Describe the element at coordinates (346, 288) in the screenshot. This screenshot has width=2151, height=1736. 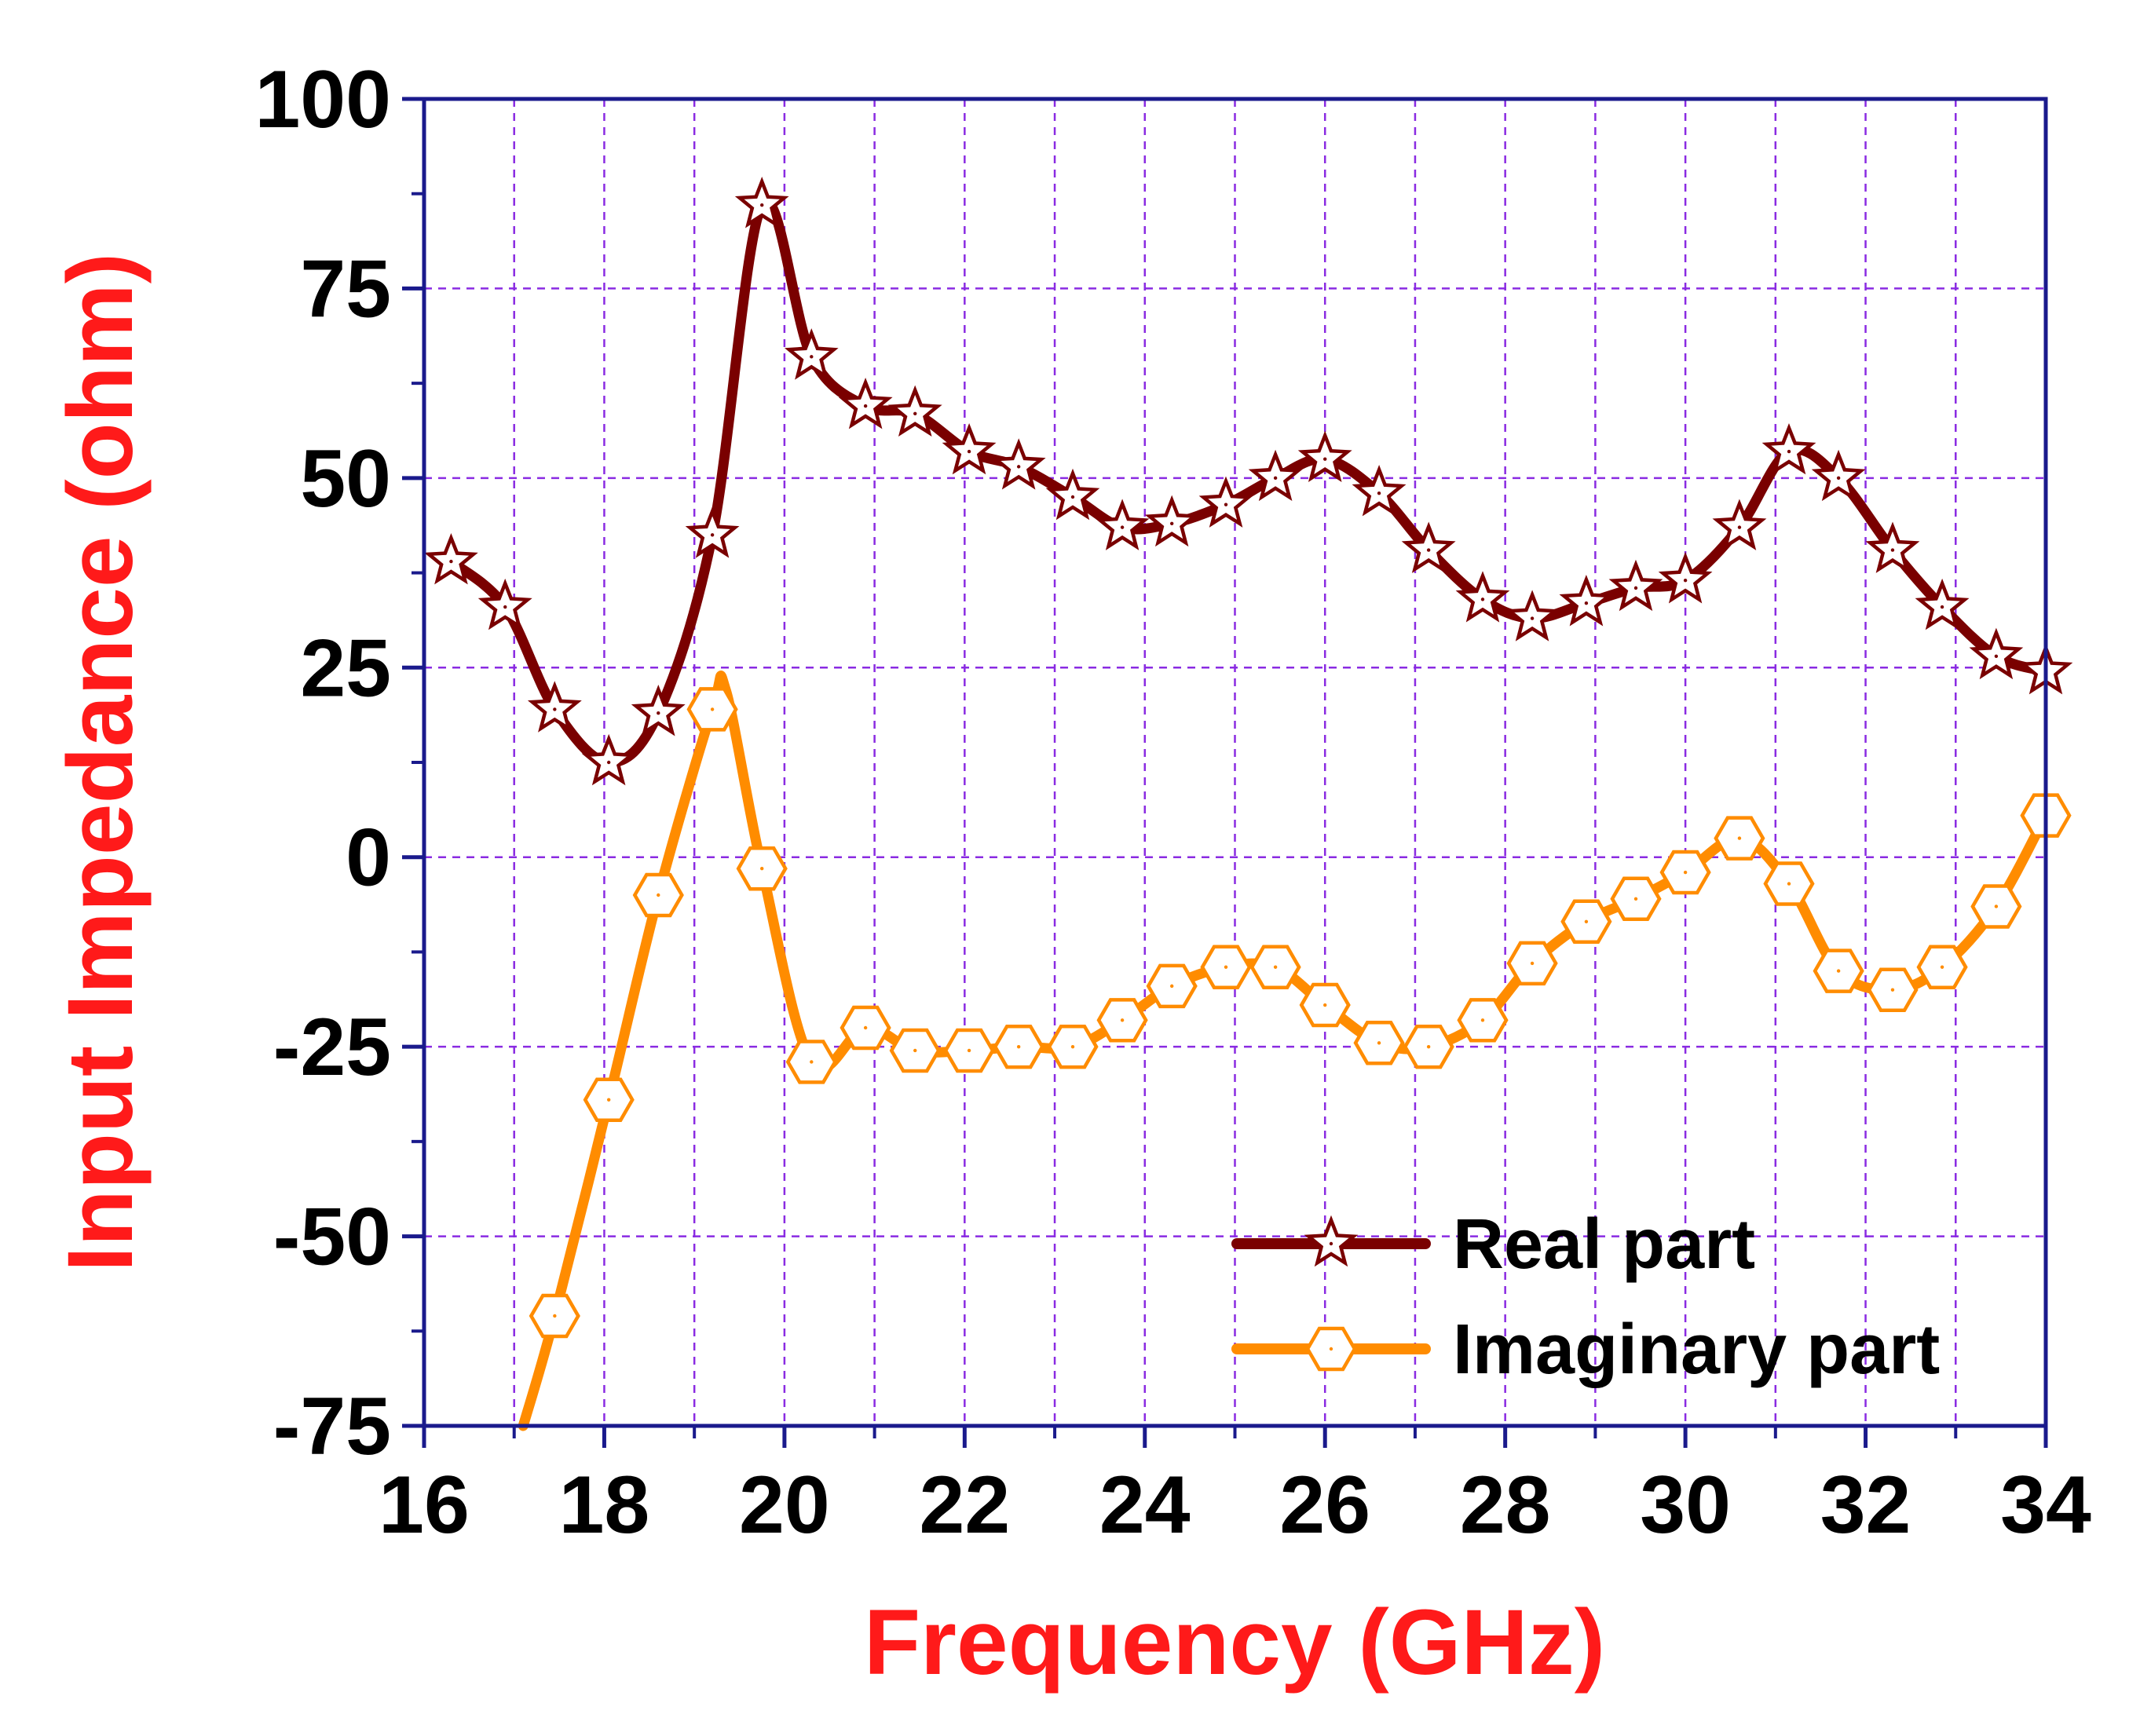
I see `y-tick-label: 75` at that location.